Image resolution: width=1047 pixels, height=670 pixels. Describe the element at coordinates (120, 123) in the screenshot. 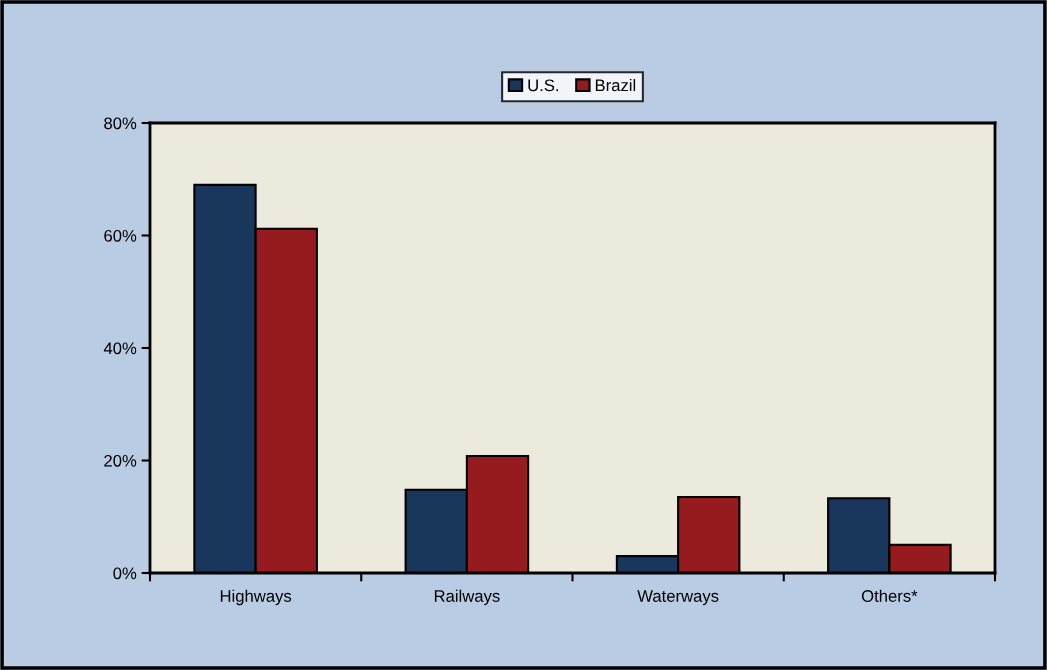

I see `y-tick-label: 80%` at that location.